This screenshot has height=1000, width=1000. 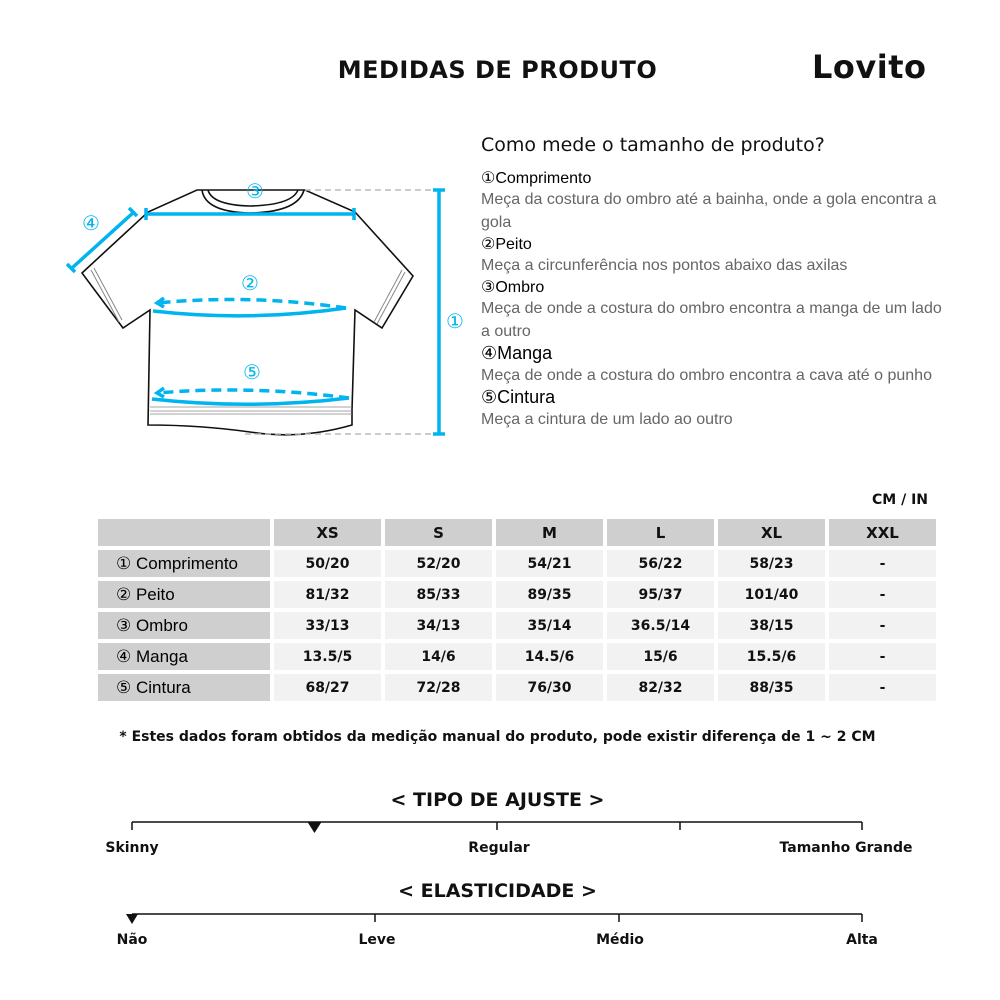 What do you see at coordinates (438, 625) in the screenshot?
I see `table-cell: 34/13` at bounding box center [438, 625].